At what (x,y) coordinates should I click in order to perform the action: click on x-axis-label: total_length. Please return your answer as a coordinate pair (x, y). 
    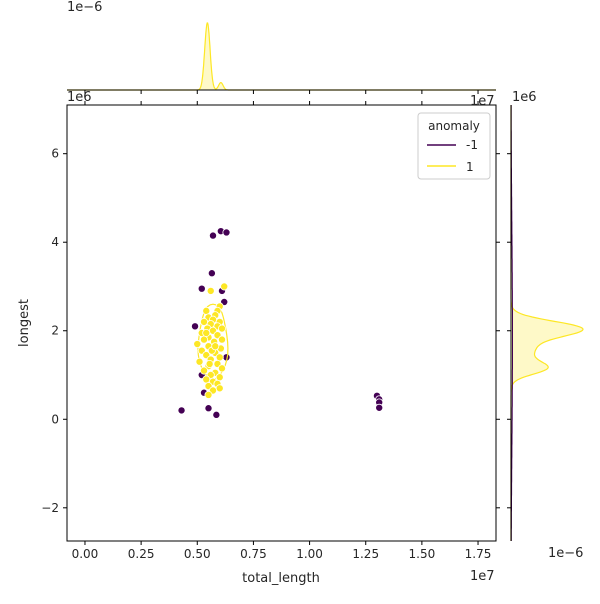
    Looking at the image, I should click on (281, 578).